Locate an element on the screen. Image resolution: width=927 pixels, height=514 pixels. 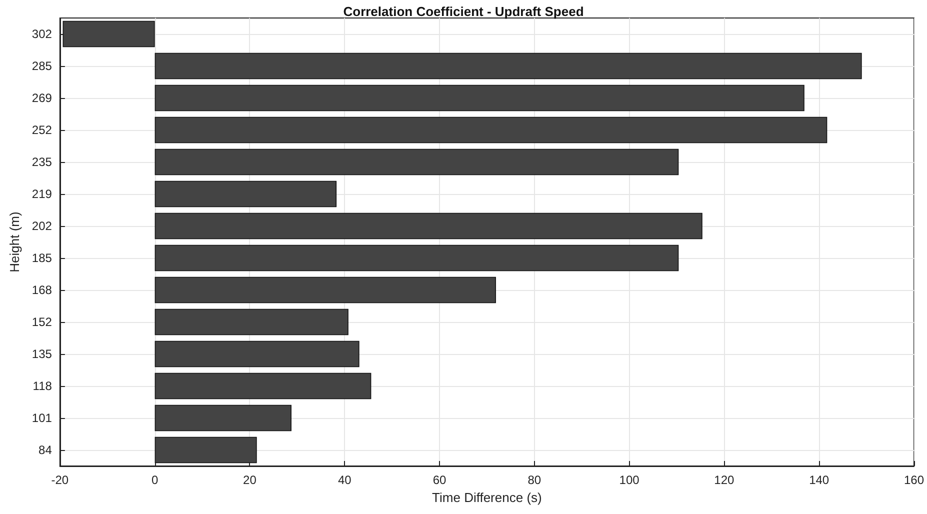
x-tick-label: 140 is located at coordinates (819, 480).